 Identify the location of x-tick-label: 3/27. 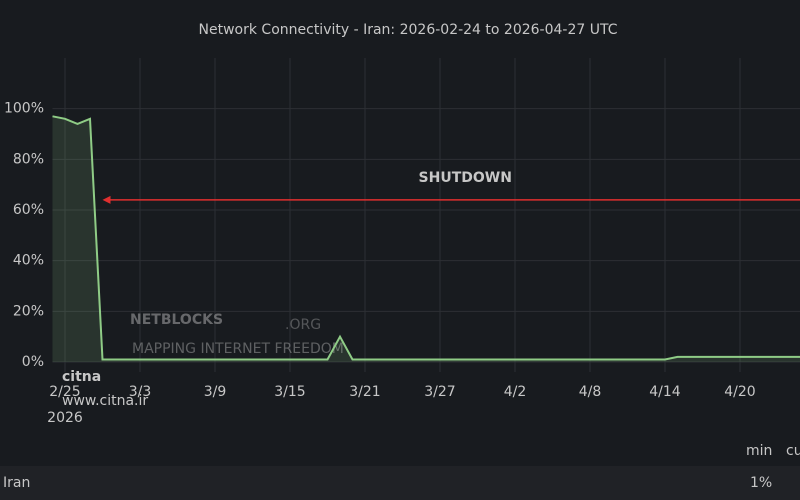
(439, 392).